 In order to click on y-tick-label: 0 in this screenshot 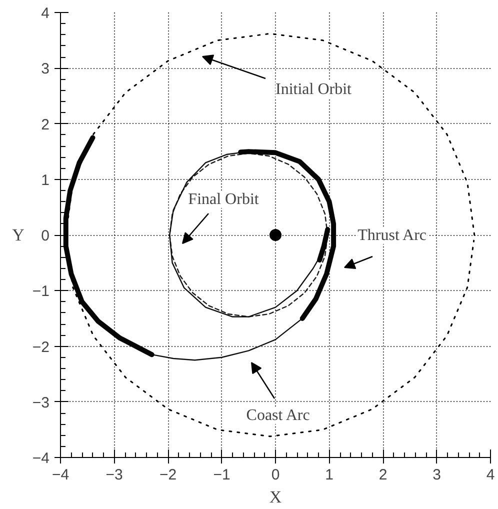, I will do `click(45, 236)`.